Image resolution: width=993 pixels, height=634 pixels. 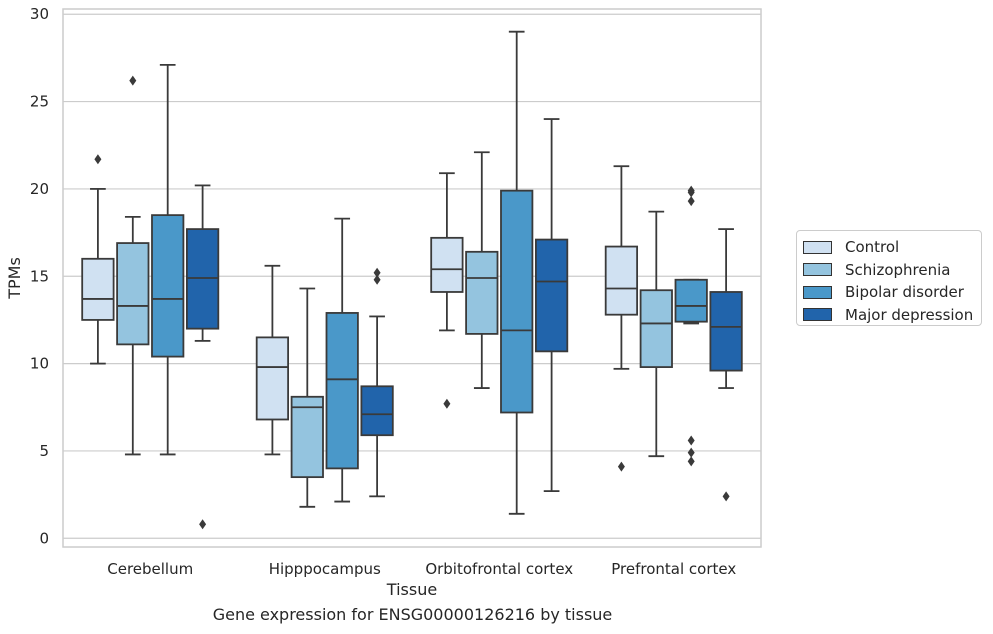 What do you see at coordinates (44, 451) in the screenshot?
I see `y-tick-label: 5` at bounding box center [44, 451].